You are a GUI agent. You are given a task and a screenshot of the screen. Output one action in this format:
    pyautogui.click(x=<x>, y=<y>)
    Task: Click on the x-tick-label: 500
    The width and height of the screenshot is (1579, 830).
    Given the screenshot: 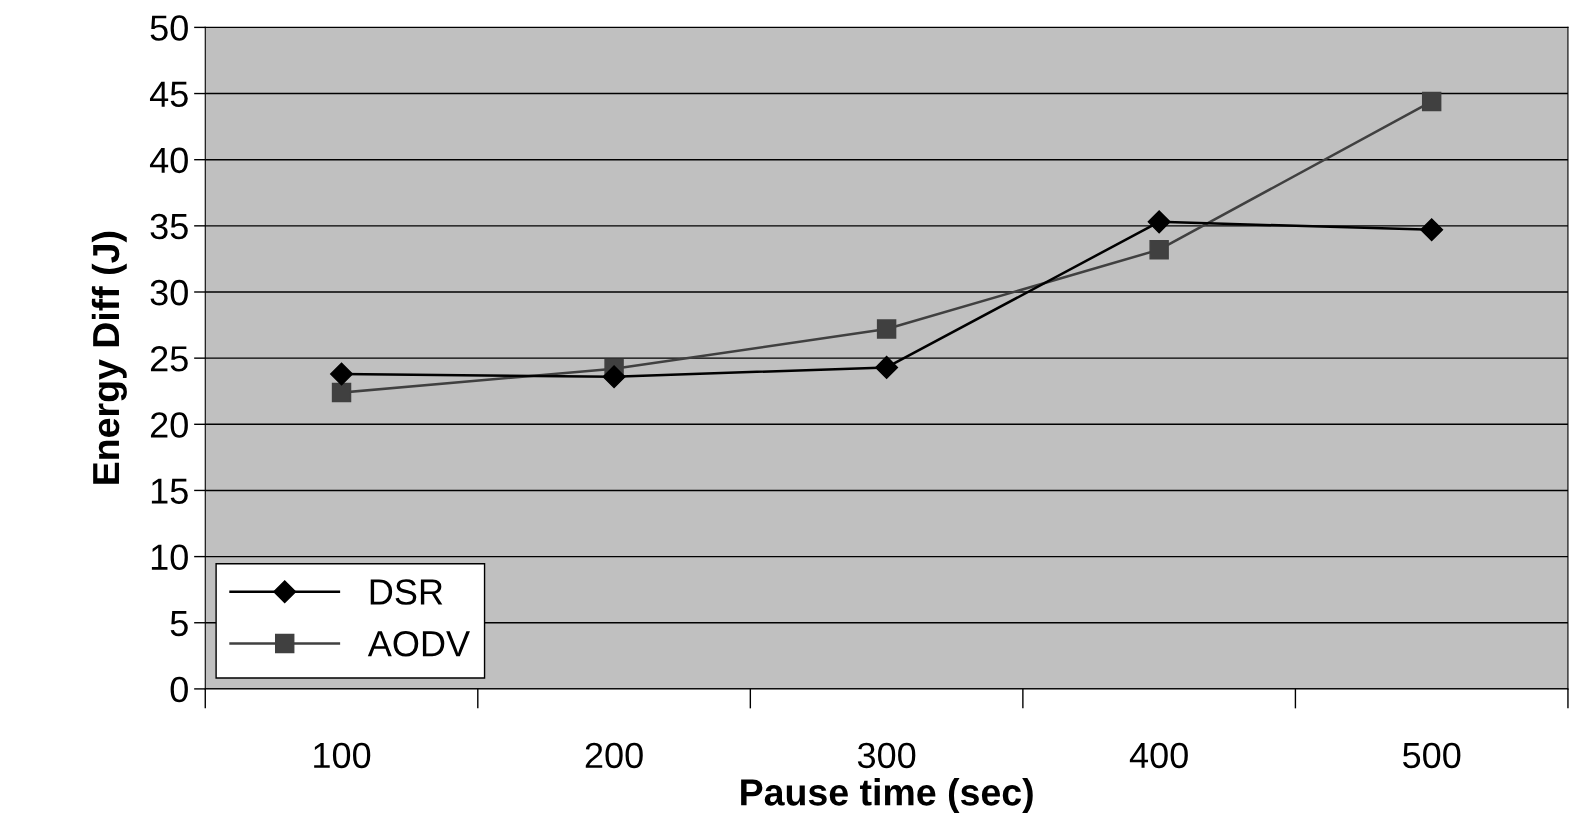 What is the action you would take?
    pyautogui.click(x=1432, y=755)
    